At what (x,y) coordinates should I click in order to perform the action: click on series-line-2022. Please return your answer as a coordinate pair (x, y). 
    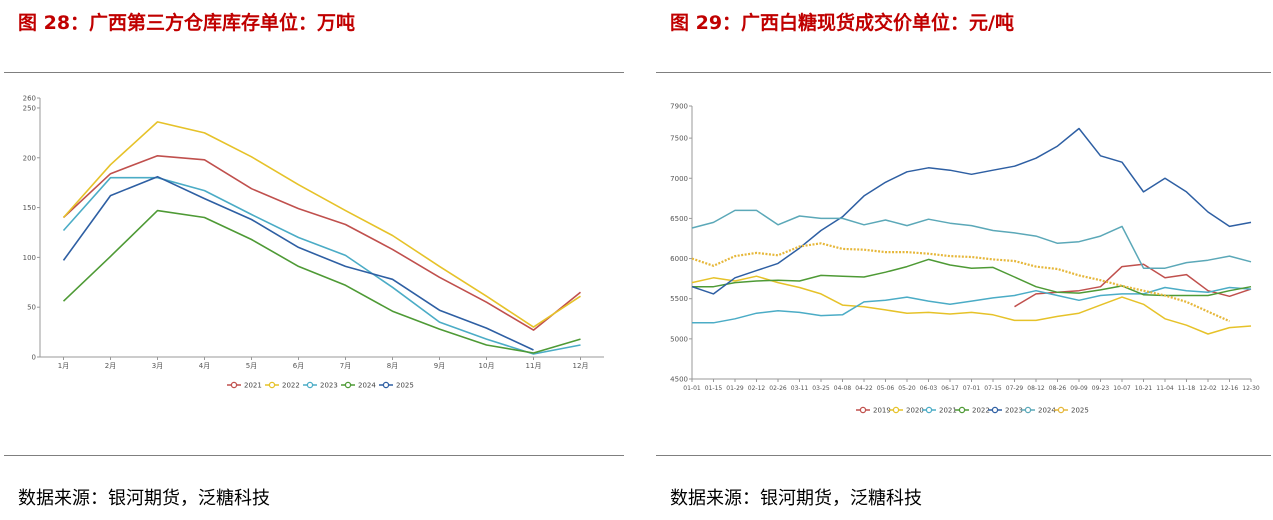
    Looking at the image, I should click on (972, 277).